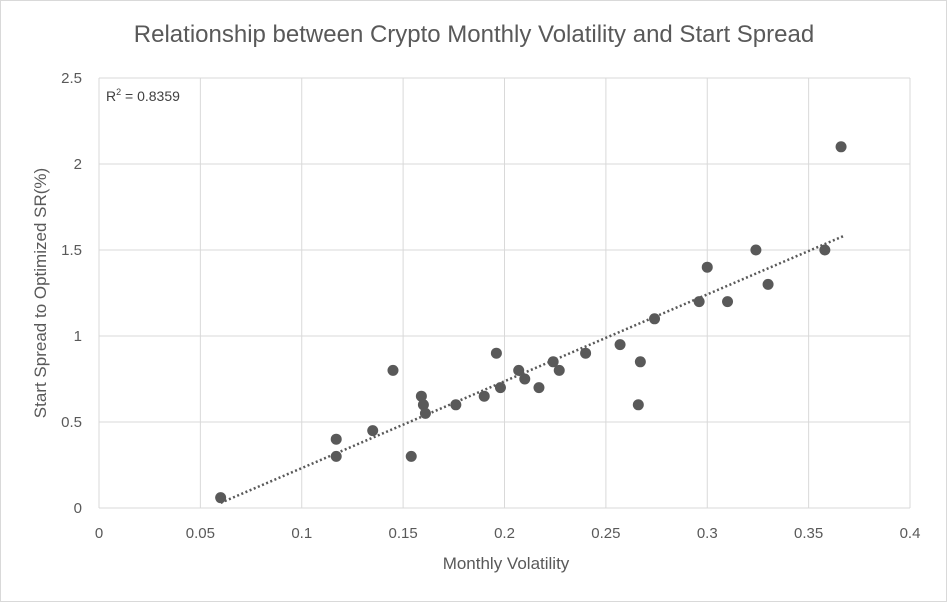 This screenshot has height=602, width=947. What do you see at coordinates (78, 164) in the screenshot?
I see `y-tick-label: 2` at bounding box center [78, 164].